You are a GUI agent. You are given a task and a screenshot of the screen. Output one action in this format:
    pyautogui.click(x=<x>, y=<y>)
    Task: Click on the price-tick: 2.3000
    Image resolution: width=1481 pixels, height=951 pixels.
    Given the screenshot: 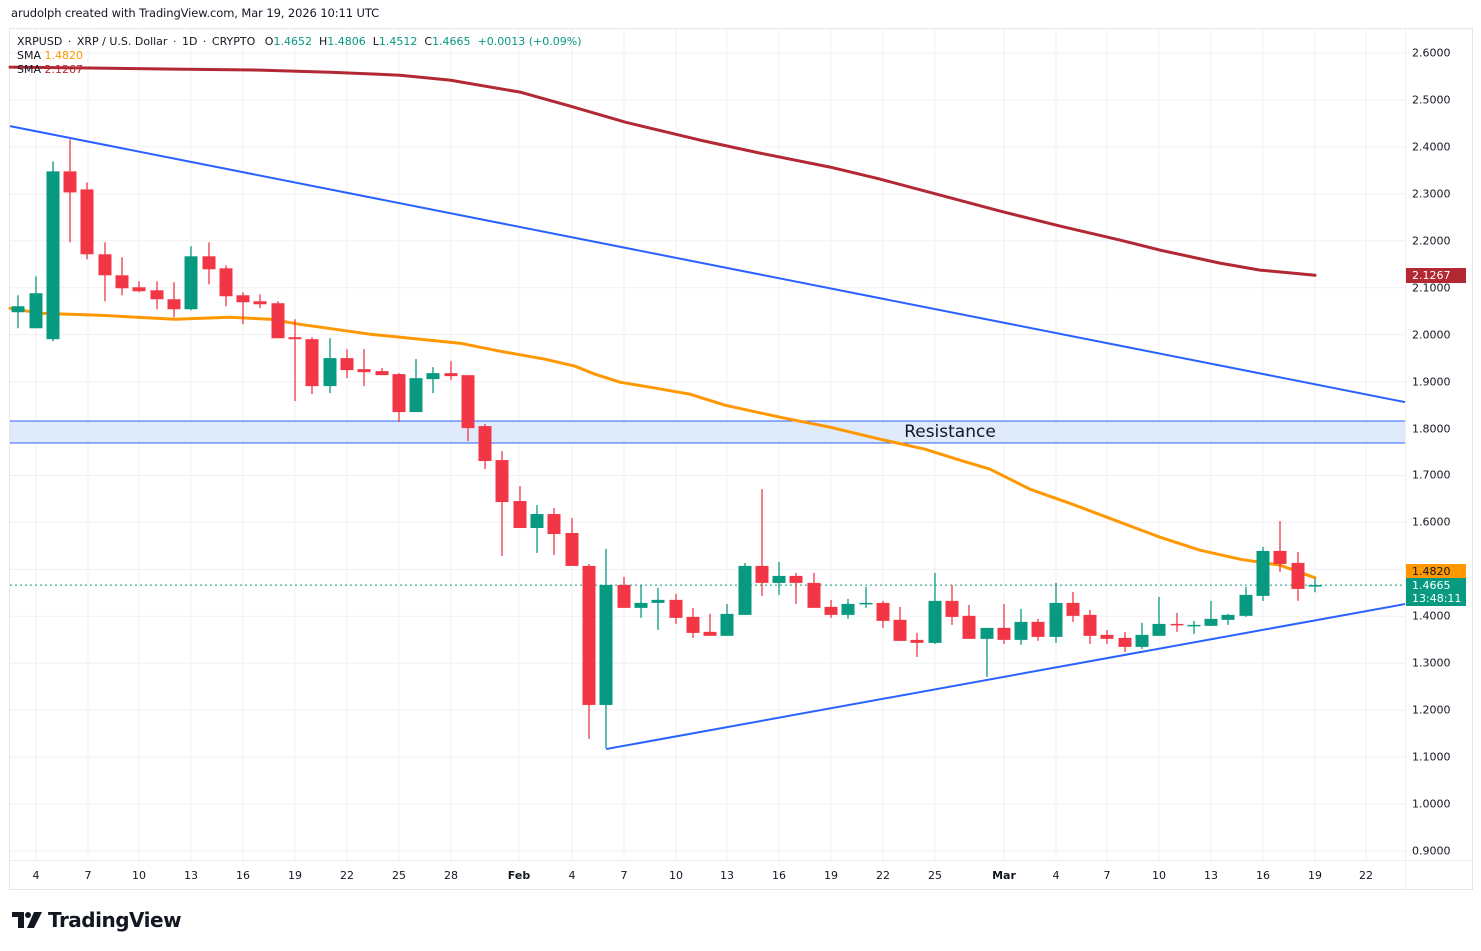 What is the action you would take?
    pyautogui.click(x=1431, y=194)
    